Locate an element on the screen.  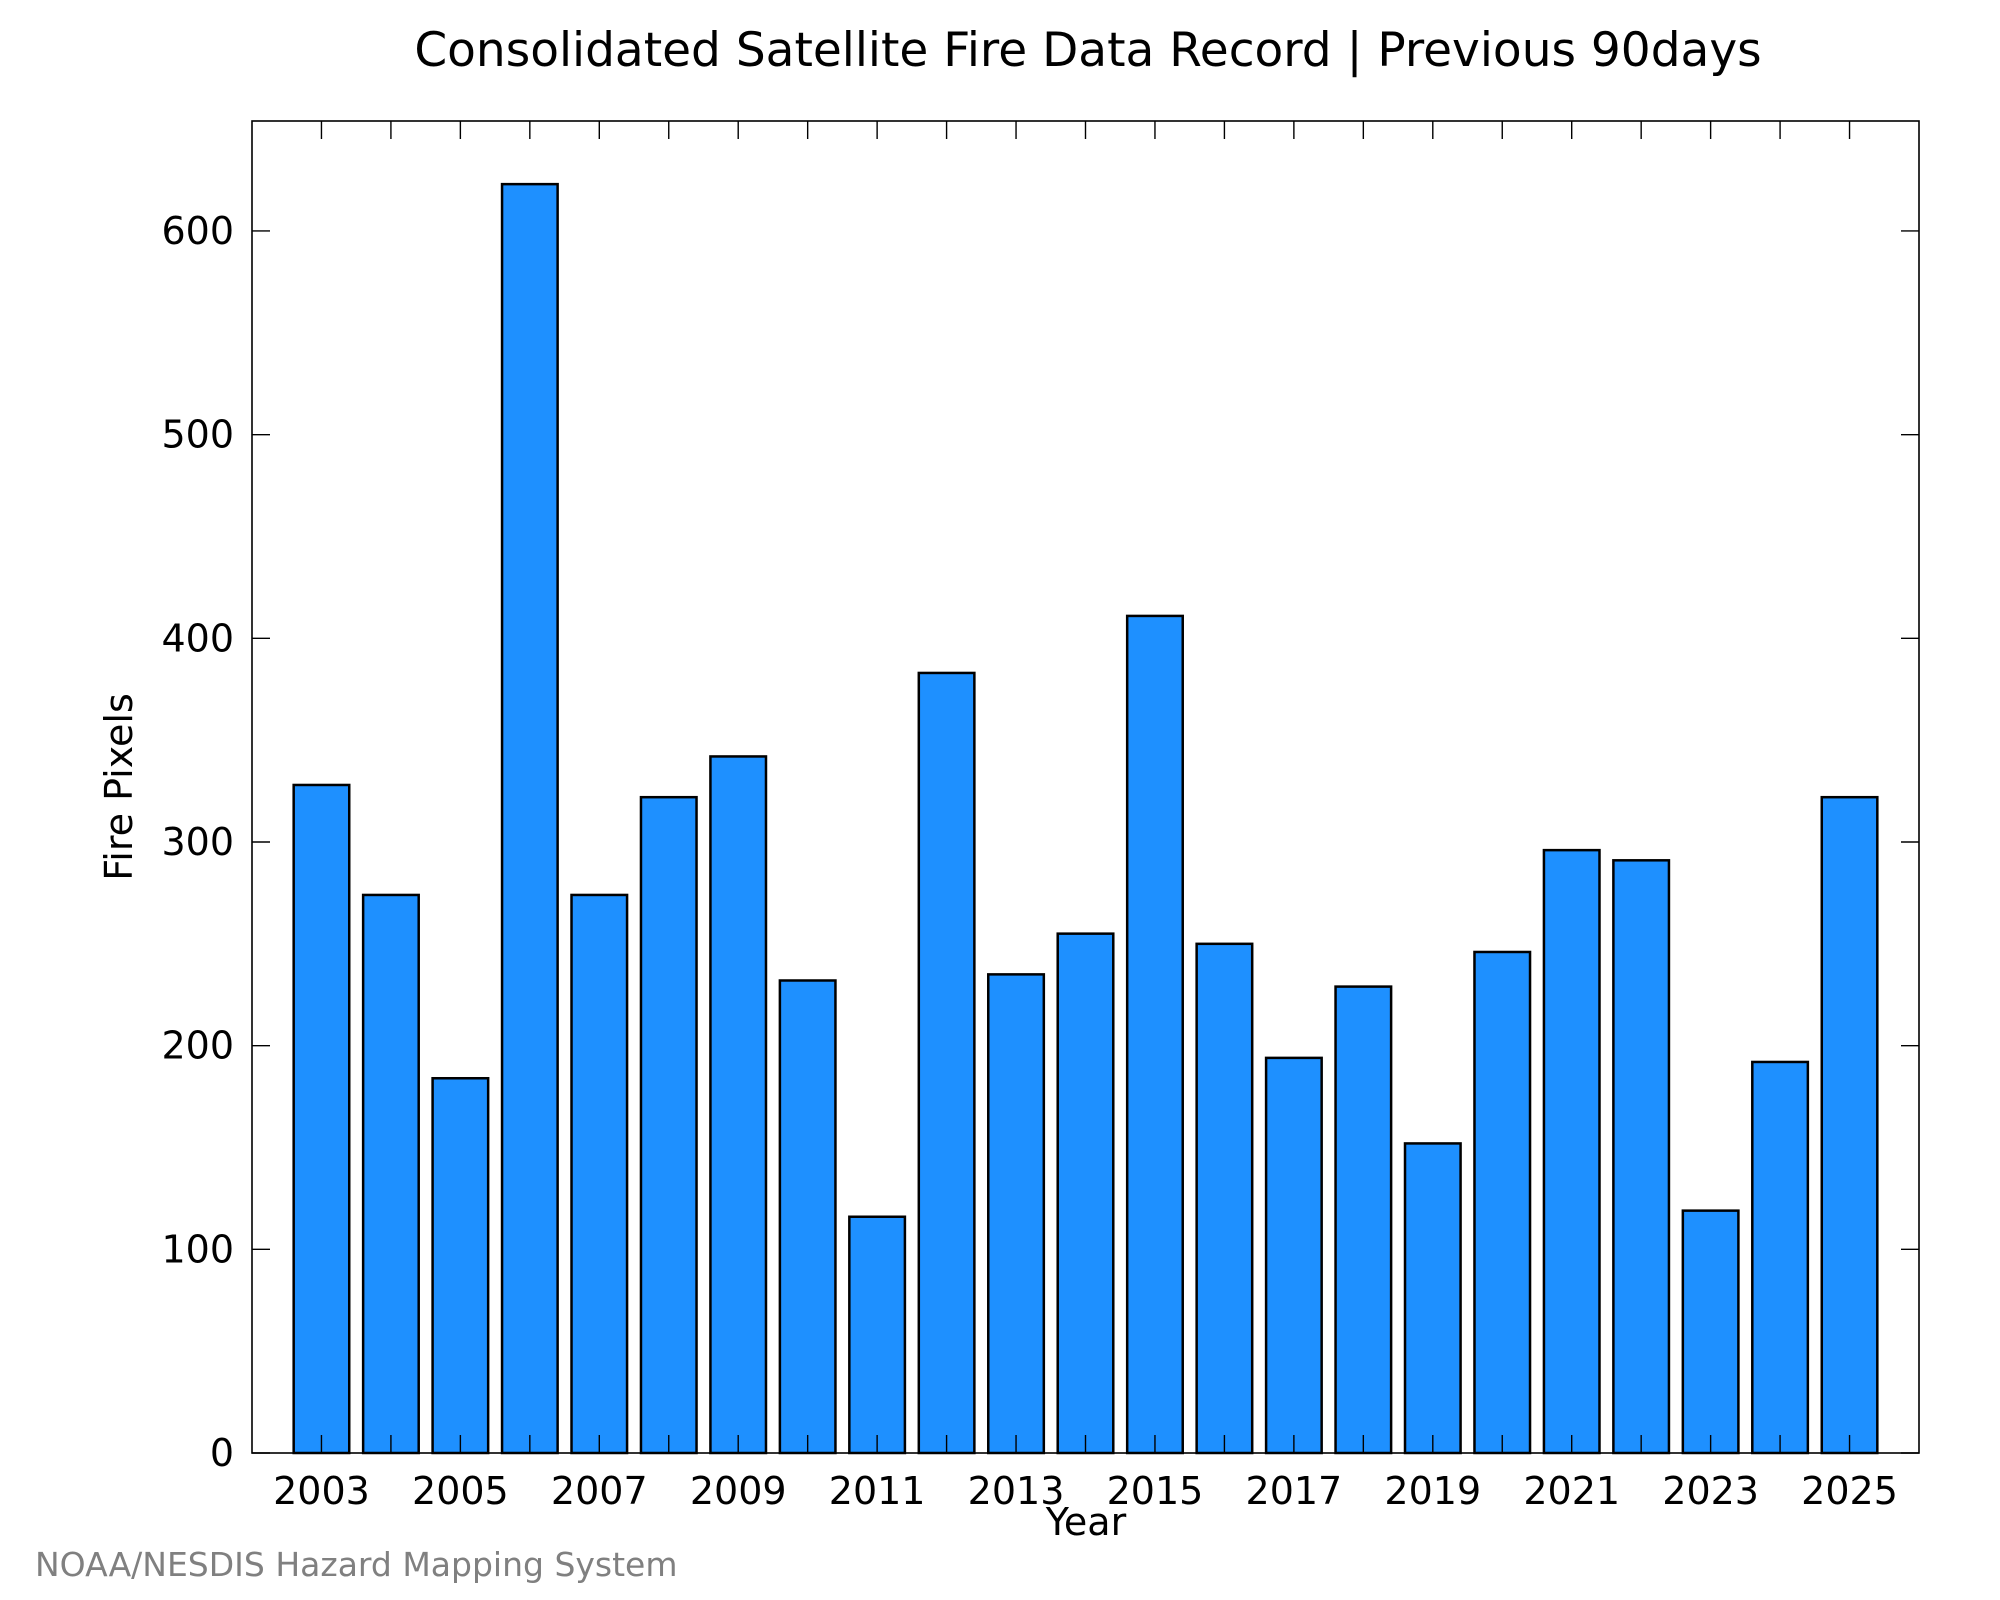
bar-2005 is located at coordinates (460, 1265).